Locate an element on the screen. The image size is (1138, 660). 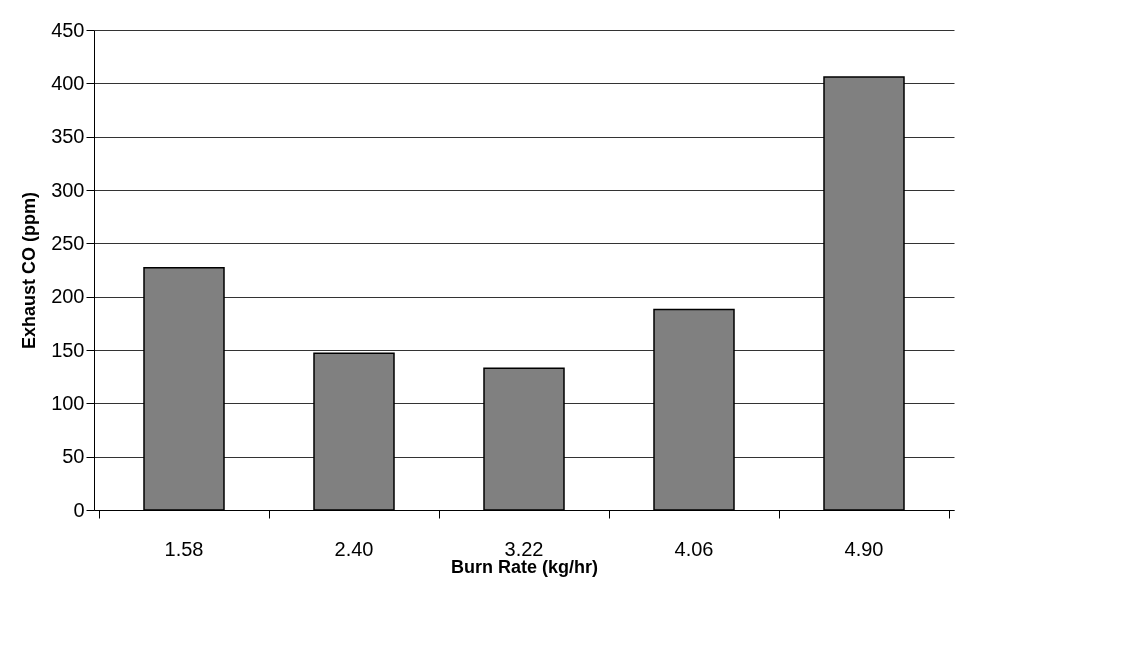
x-tick-label: 4.90 is located at coordinates (864, 549).